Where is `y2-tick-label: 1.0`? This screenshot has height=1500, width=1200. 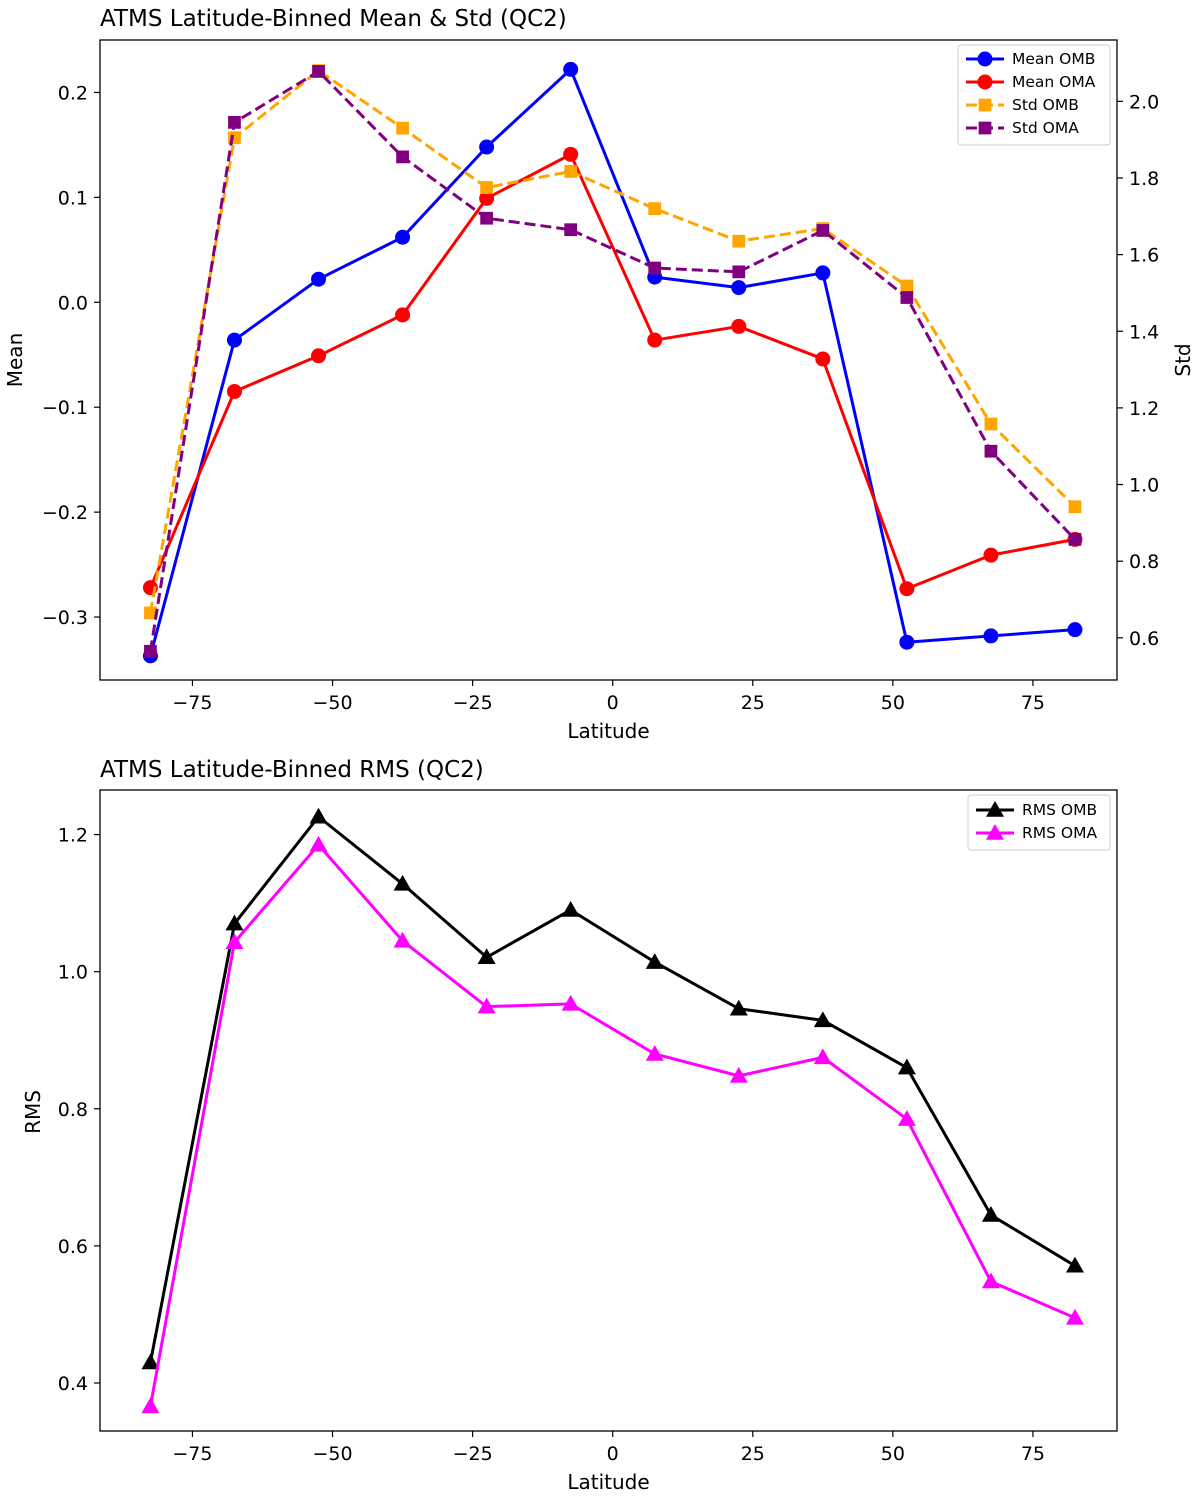 y2-tick-label: 1.0 is located at coordinates (1144, 486).